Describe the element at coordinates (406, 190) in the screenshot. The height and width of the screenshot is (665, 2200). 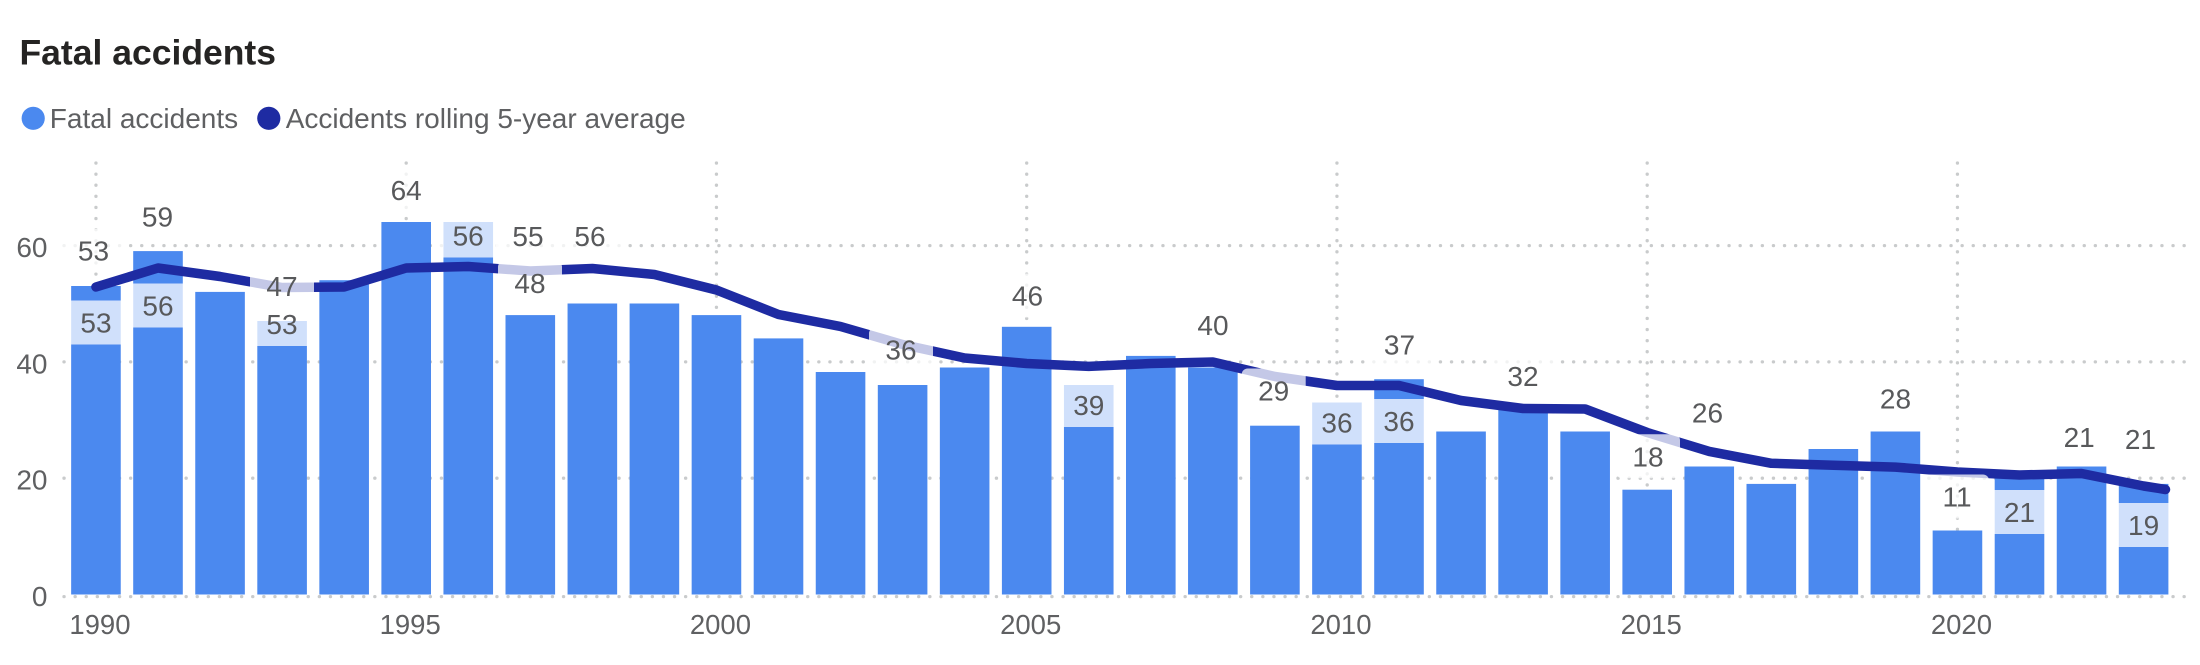
I see `svg-text: 64` at that location.